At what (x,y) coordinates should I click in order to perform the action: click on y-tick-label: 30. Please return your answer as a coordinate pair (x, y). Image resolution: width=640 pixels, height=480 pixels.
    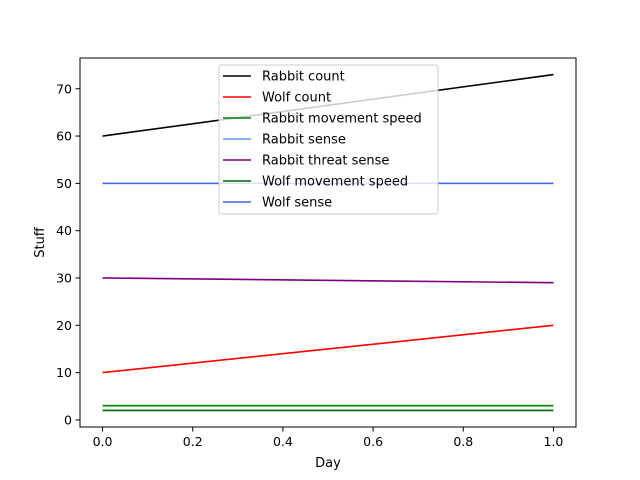
    Looking at the image, I should click on (64, 277).